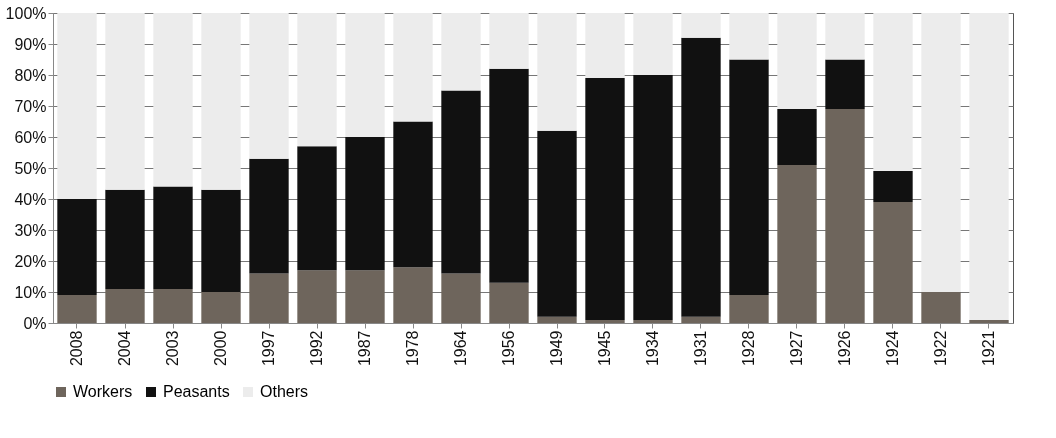 This screenshot has width=1056, height=438. Describe the element at coordinates (30, 261) in the screenshot. I see `y-tick-label: 20%` at that location.